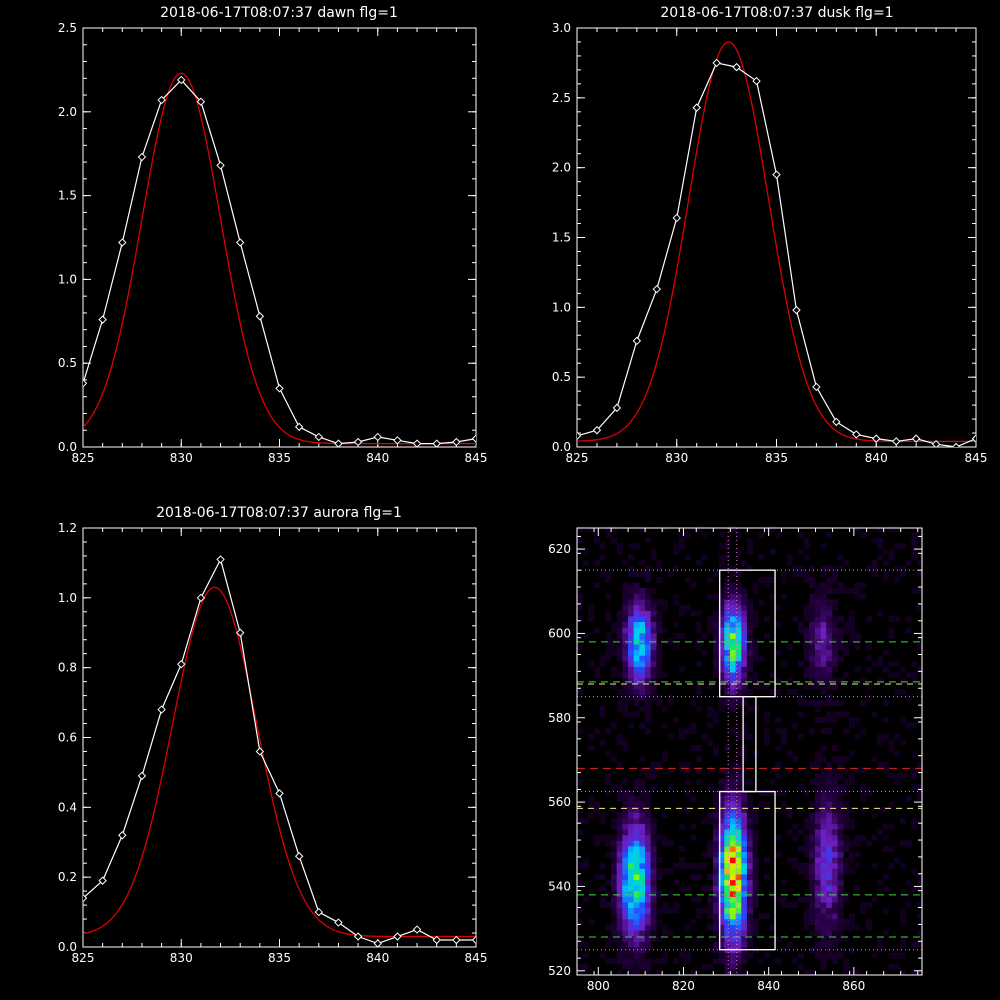 The image size is (1000, 1000). I want to click on dawn-data-point, so click(85, 383).